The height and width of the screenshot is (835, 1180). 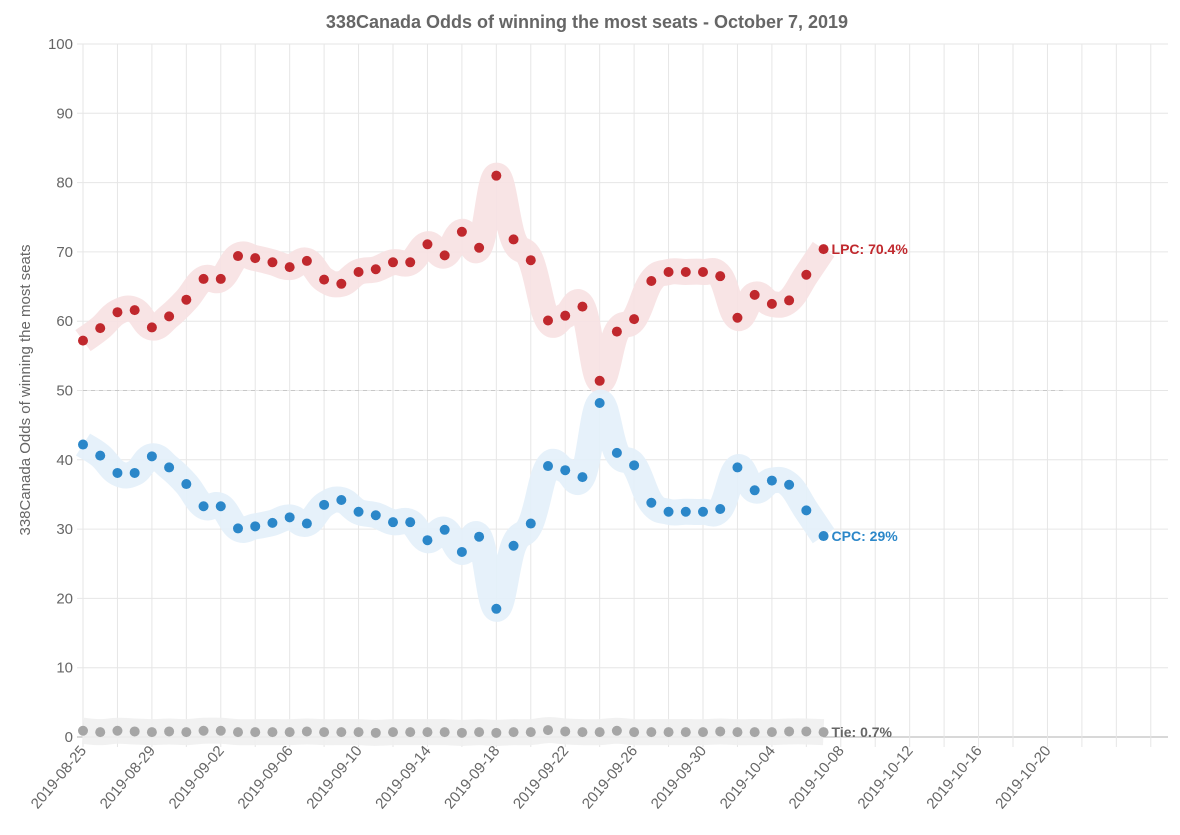 I want to click on x-tick-label: 2019-09-14, so click(x=403, y=778).